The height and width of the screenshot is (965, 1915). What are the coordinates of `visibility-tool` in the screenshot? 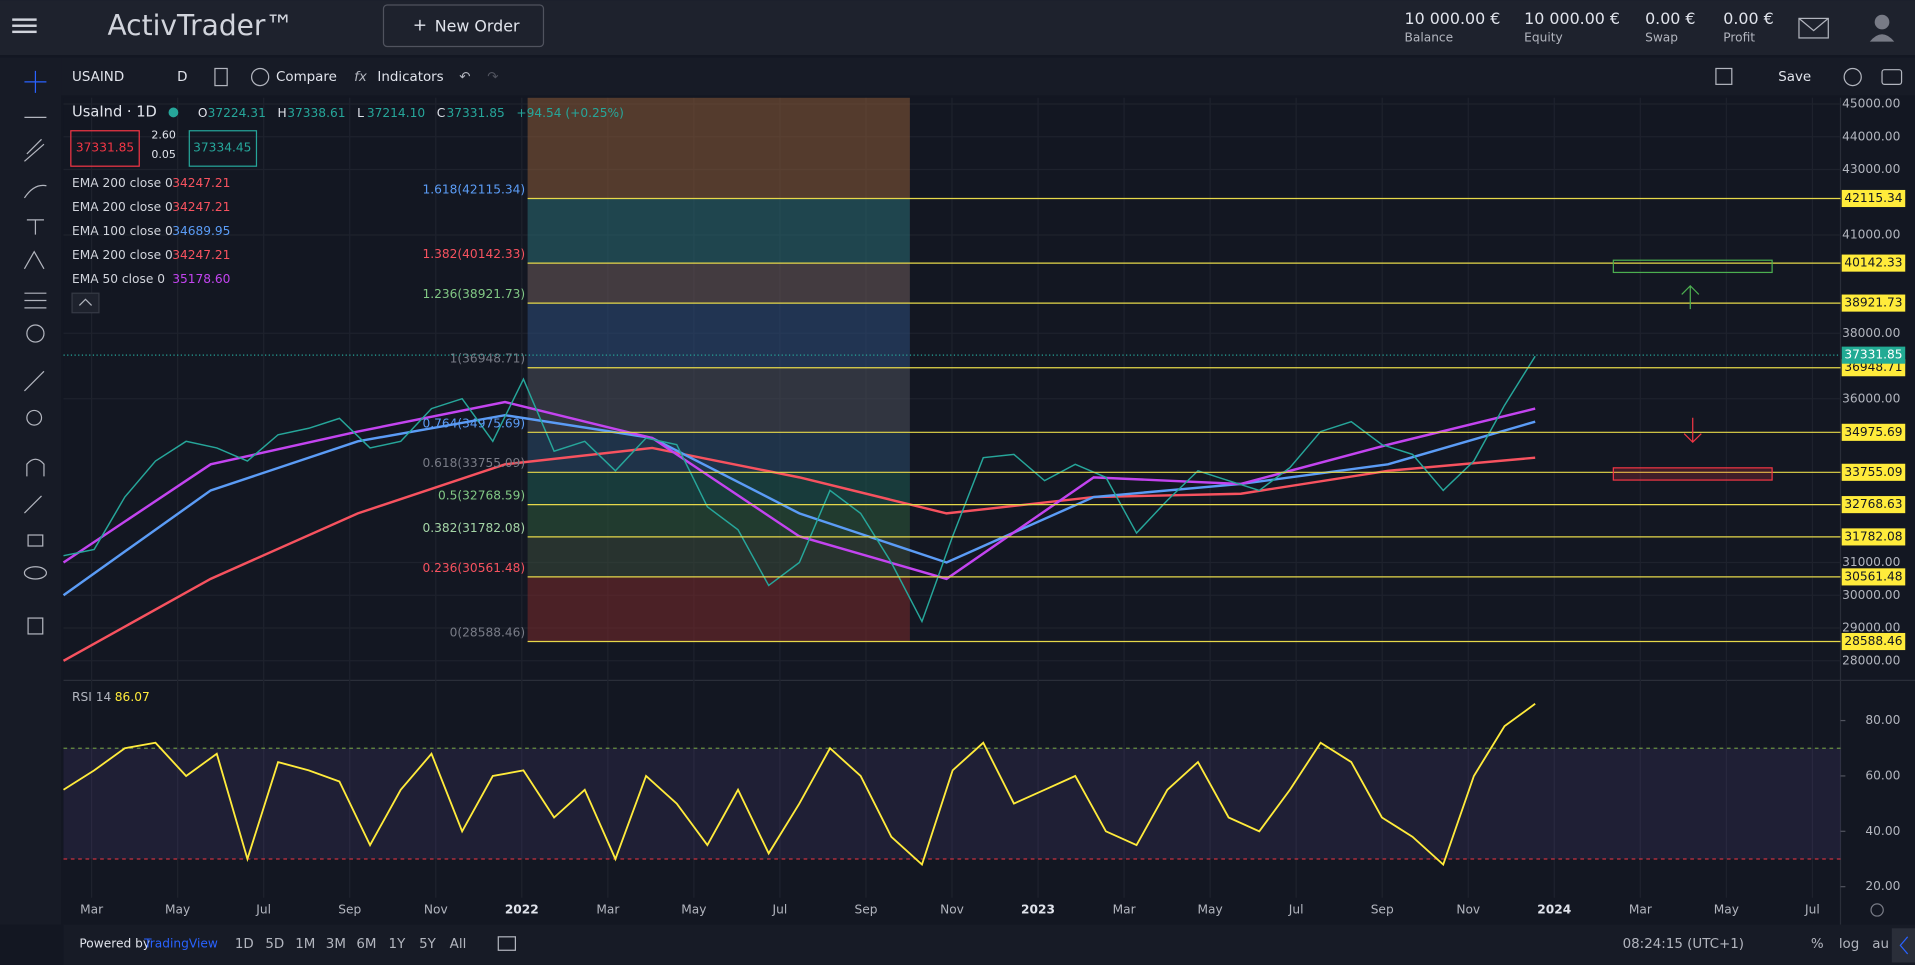 It's located at (35, 573).